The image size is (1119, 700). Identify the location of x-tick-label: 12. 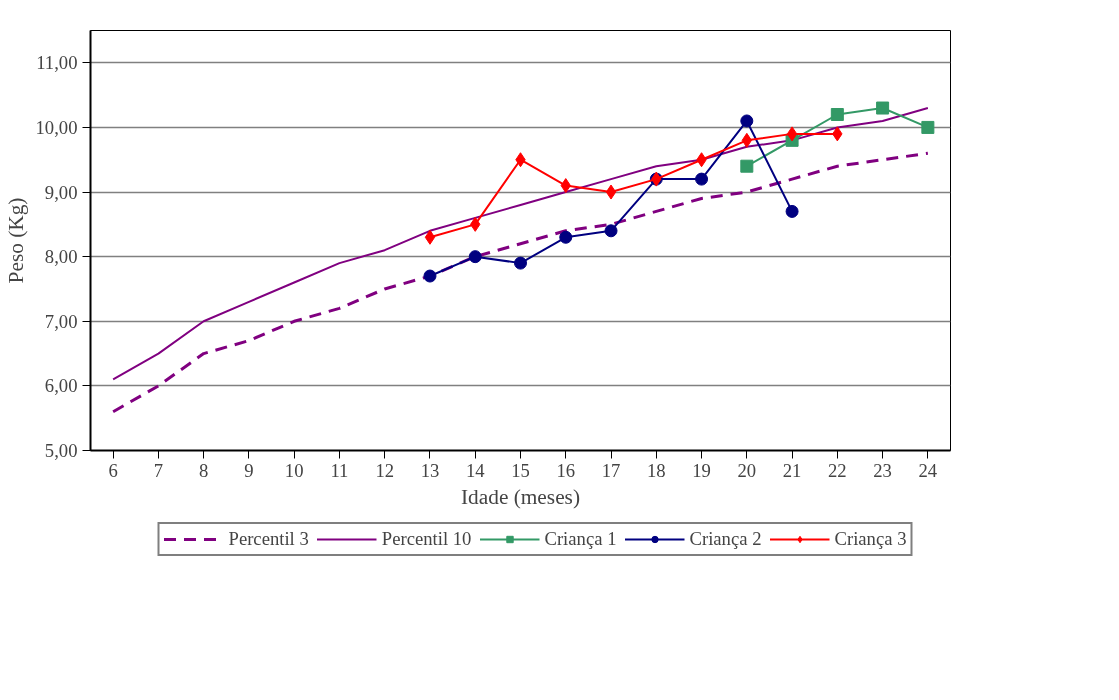
(385, 470).